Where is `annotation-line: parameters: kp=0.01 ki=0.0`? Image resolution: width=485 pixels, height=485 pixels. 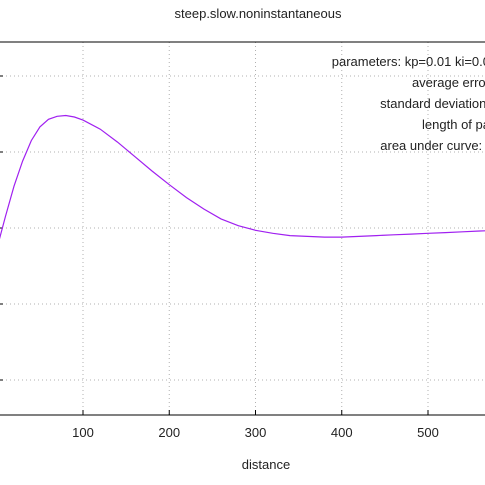
annotation-line: parameters: kp=0.01 ki=0.0 is located at coordinates (408, 61).